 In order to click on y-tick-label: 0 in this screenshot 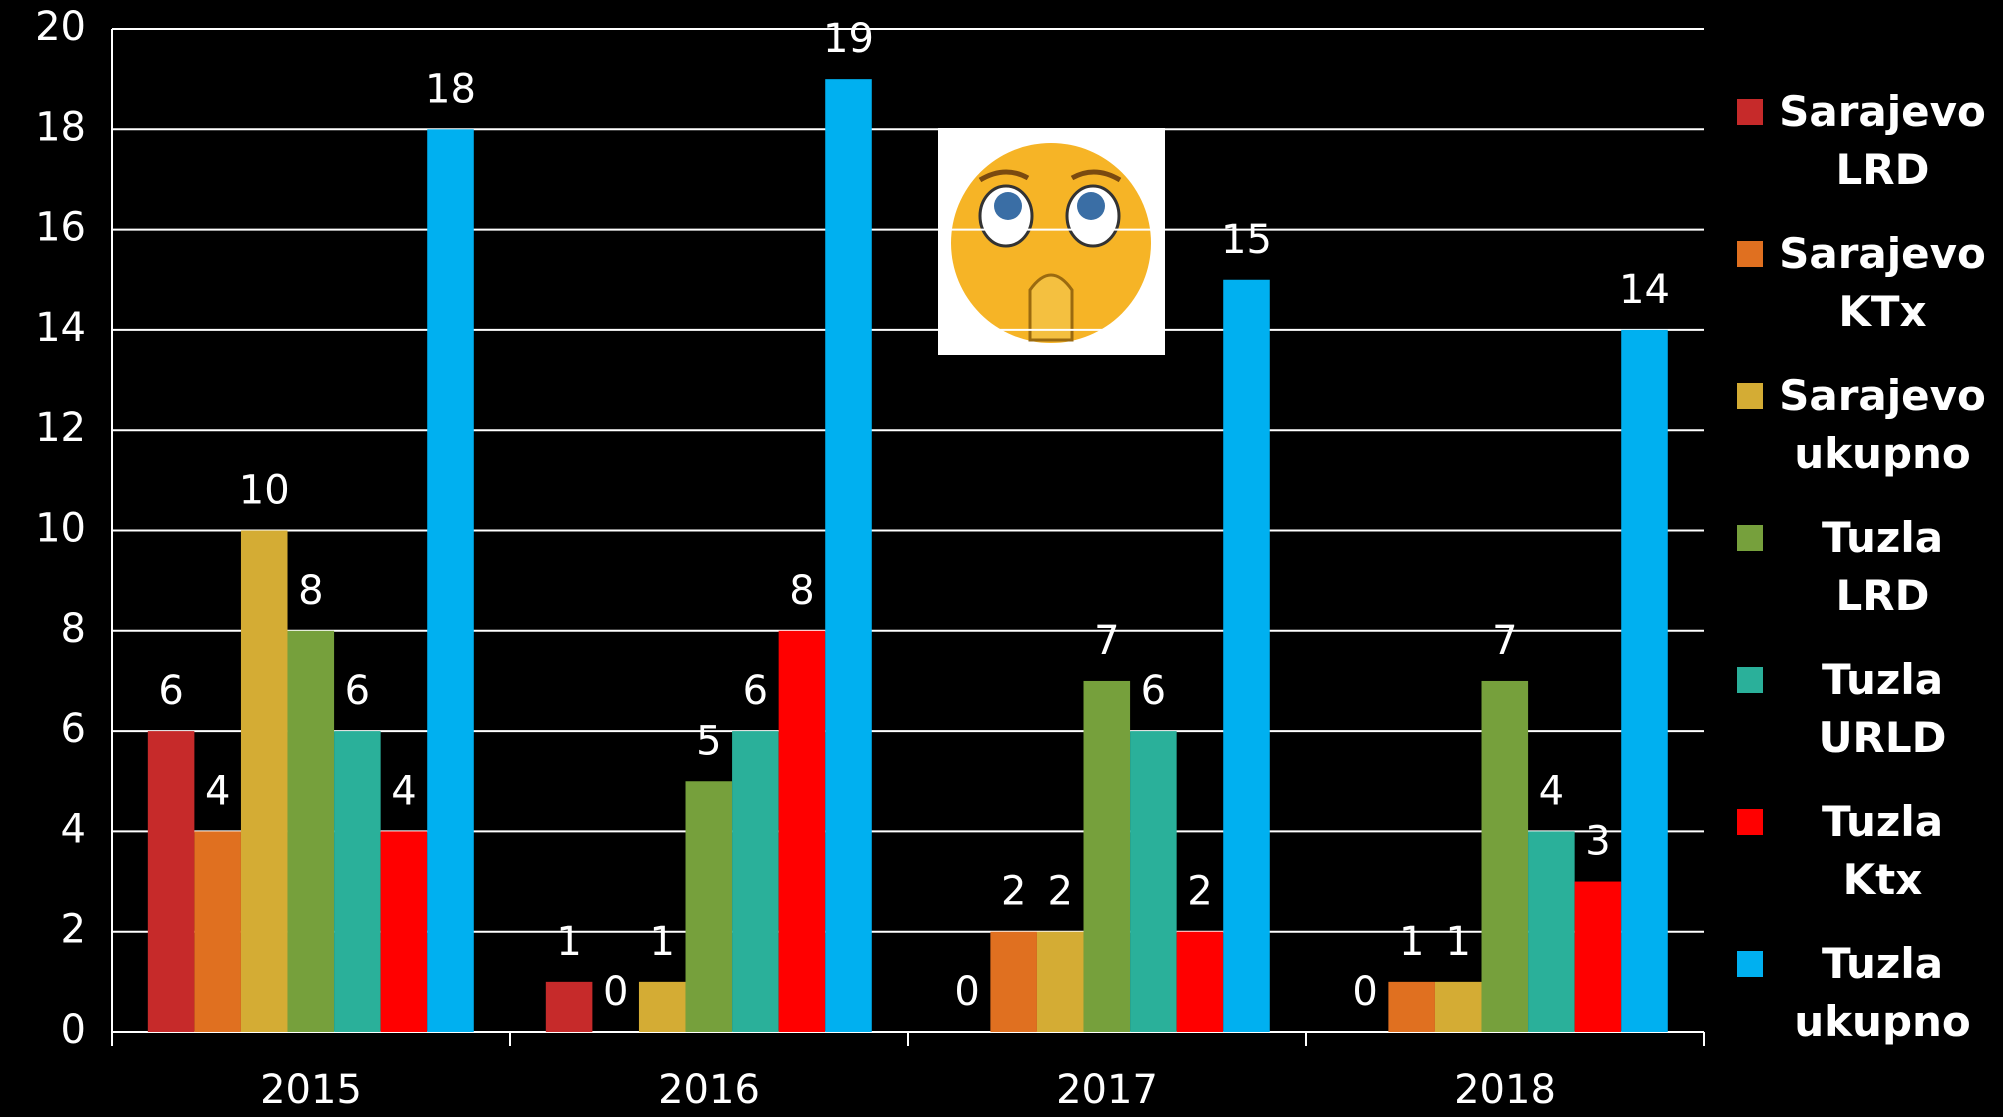, I will do `click(73, 1030)`.